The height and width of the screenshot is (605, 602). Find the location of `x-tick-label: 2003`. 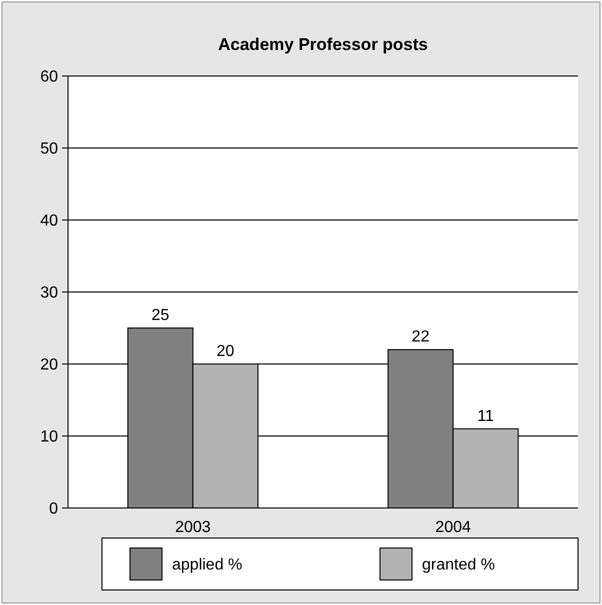

x-tick-label: 2003 is located at coordinates (193, 527).